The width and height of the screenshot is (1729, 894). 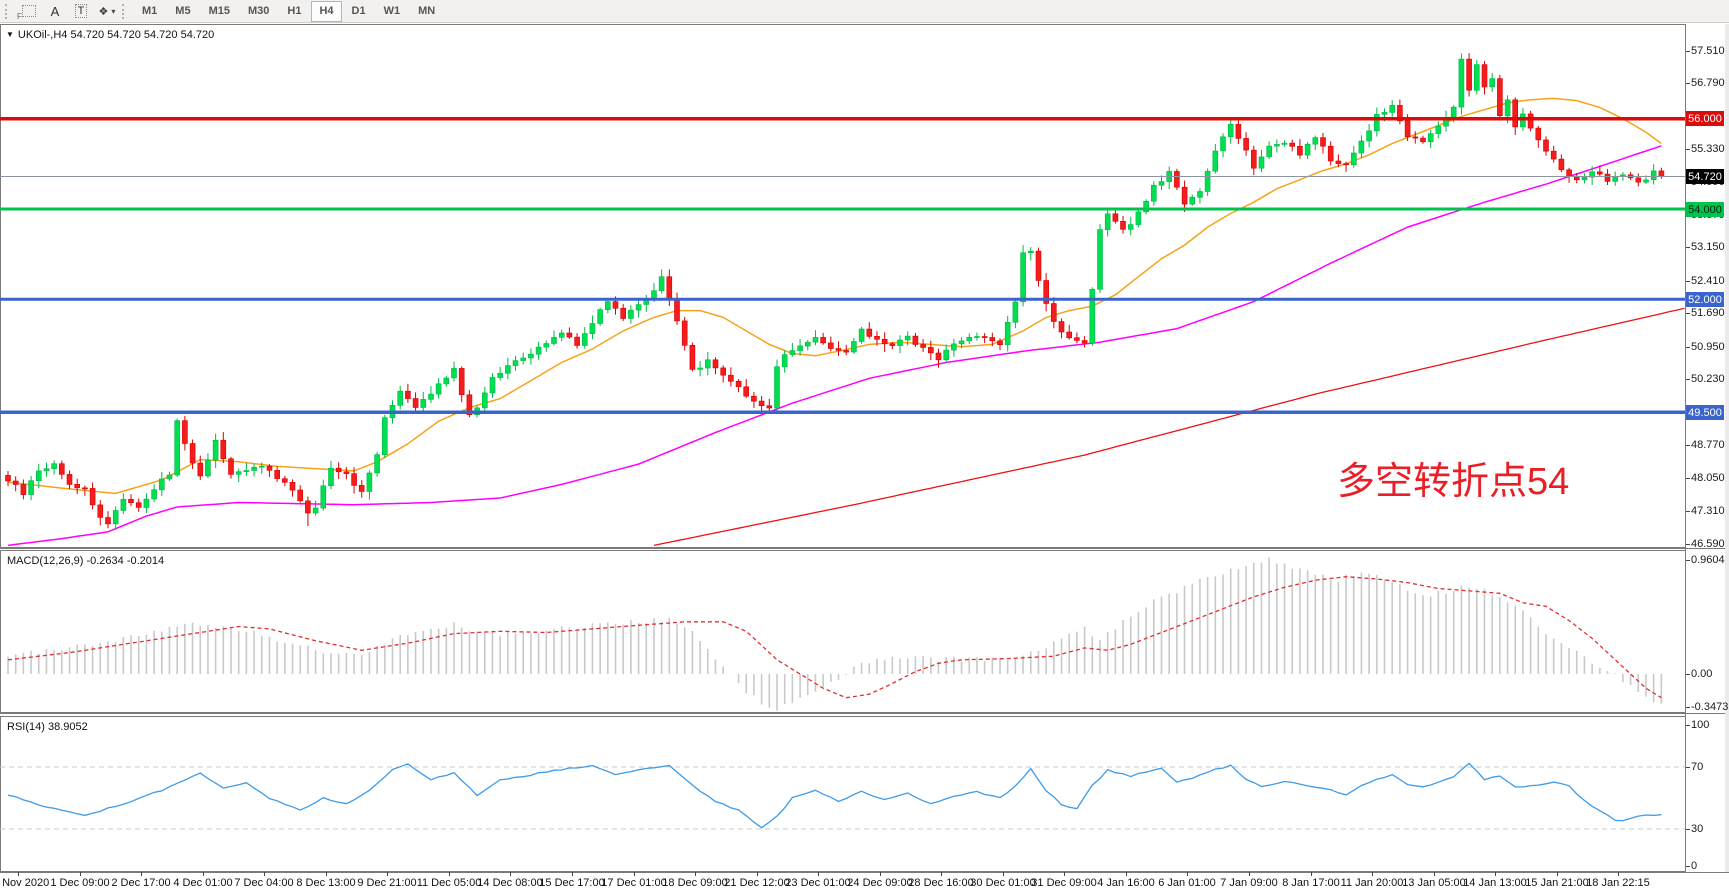 I want to click on chart-title: ▼ UKOil-,H4 54.720 54.720 54.720 54.720, so click(x=110, y=35).